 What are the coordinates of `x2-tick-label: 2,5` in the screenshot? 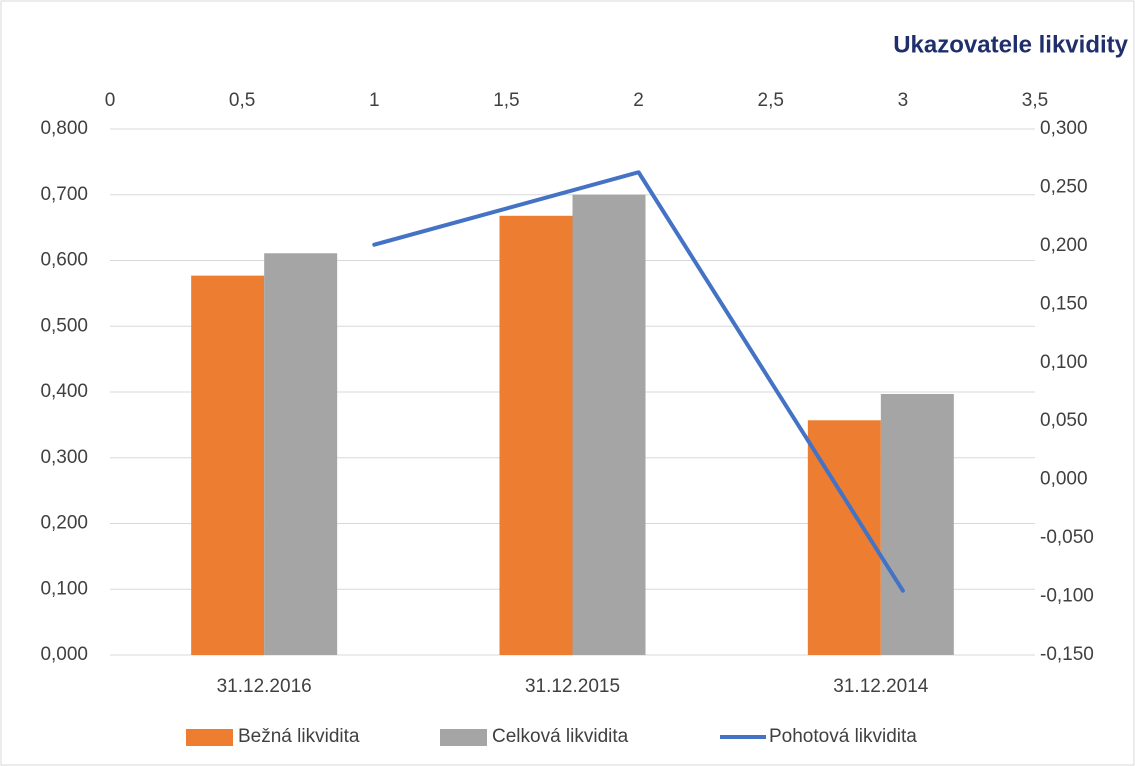 It's located at (771, 100).